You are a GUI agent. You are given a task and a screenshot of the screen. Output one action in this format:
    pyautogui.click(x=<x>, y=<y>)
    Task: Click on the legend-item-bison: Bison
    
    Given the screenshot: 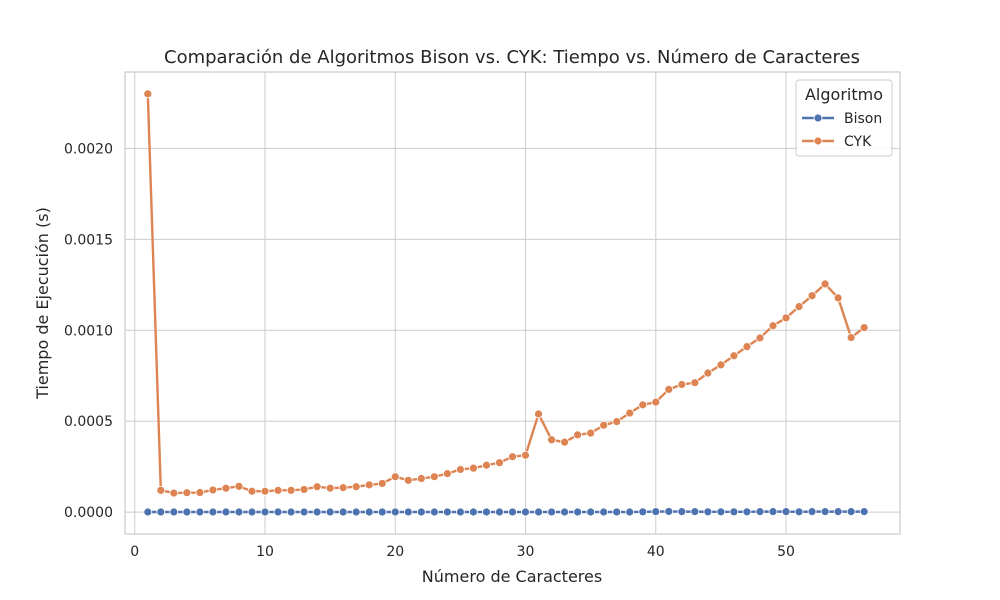 What is the action you would take?
    pyautogui.click(x=842, y=119)
    